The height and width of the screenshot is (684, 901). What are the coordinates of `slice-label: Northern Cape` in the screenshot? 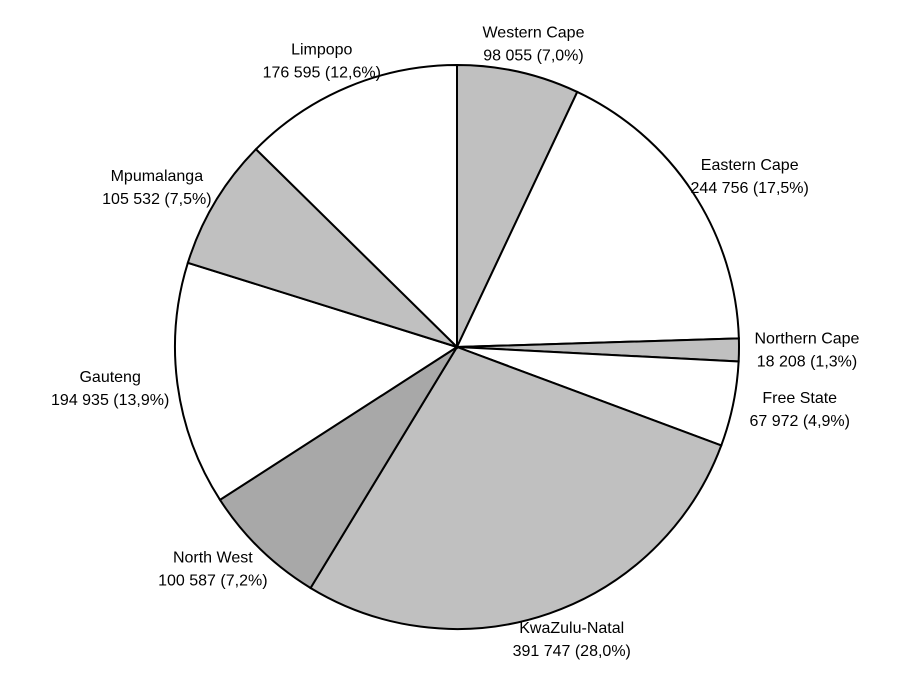 It's located at (807, 338).